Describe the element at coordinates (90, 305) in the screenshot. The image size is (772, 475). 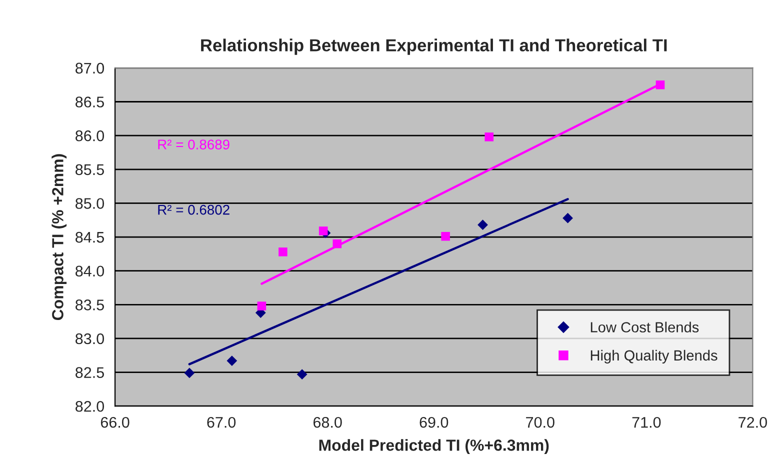
I see `y-tick-label: 83.5` at that location.